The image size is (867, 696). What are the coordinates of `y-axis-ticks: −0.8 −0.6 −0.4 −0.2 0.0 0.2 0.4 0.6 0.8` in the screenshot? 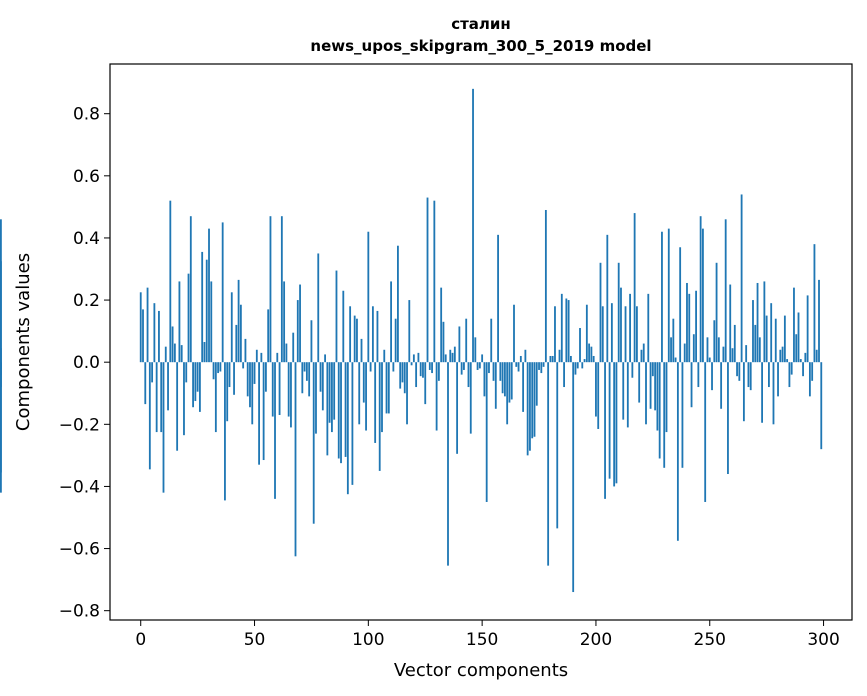 It's located at (84, 363).